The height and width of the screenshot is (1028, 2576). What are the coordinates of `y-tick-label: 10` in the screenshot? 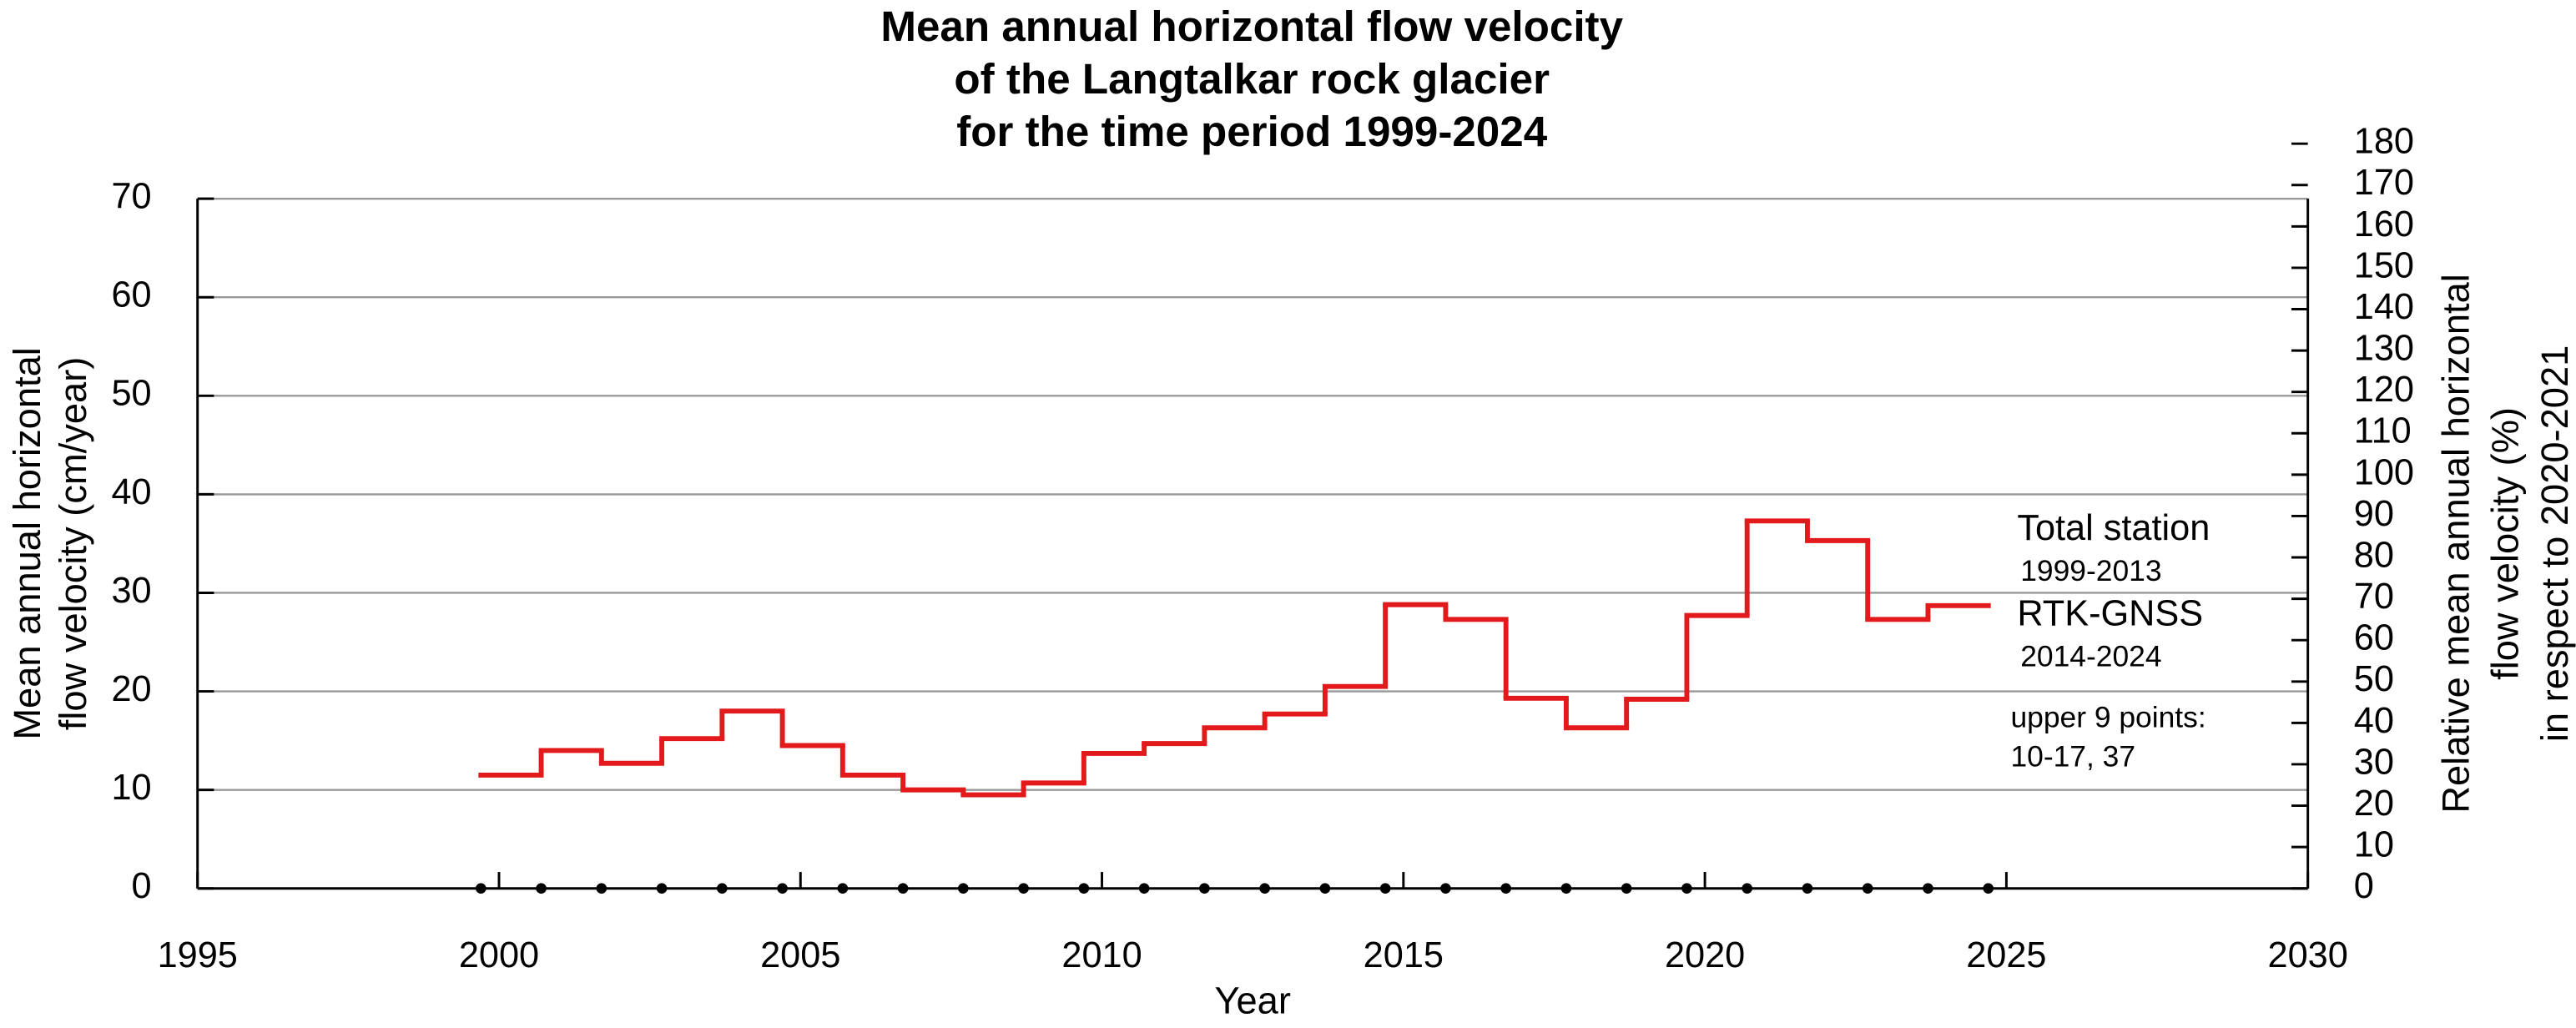 It's located at (131, 788).